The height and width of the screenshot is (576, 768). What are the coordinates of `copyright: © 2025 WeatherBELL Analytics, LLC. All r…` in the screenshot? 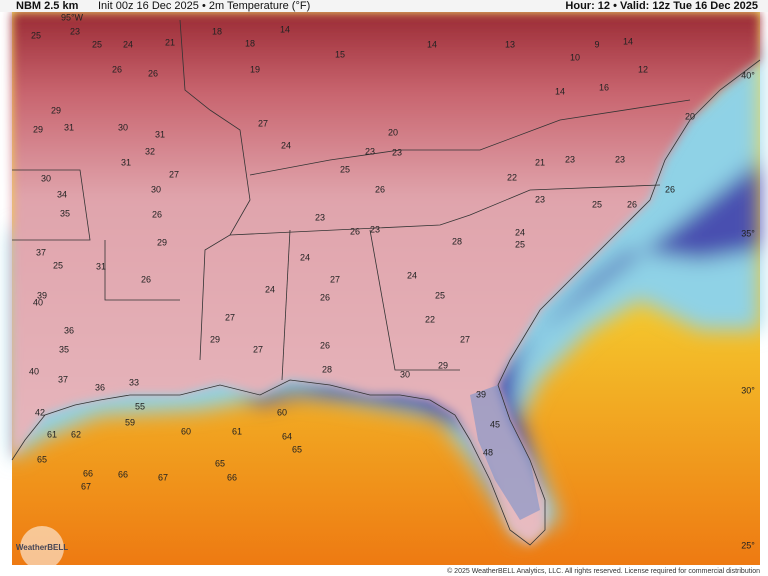 It's located at (603, 571).